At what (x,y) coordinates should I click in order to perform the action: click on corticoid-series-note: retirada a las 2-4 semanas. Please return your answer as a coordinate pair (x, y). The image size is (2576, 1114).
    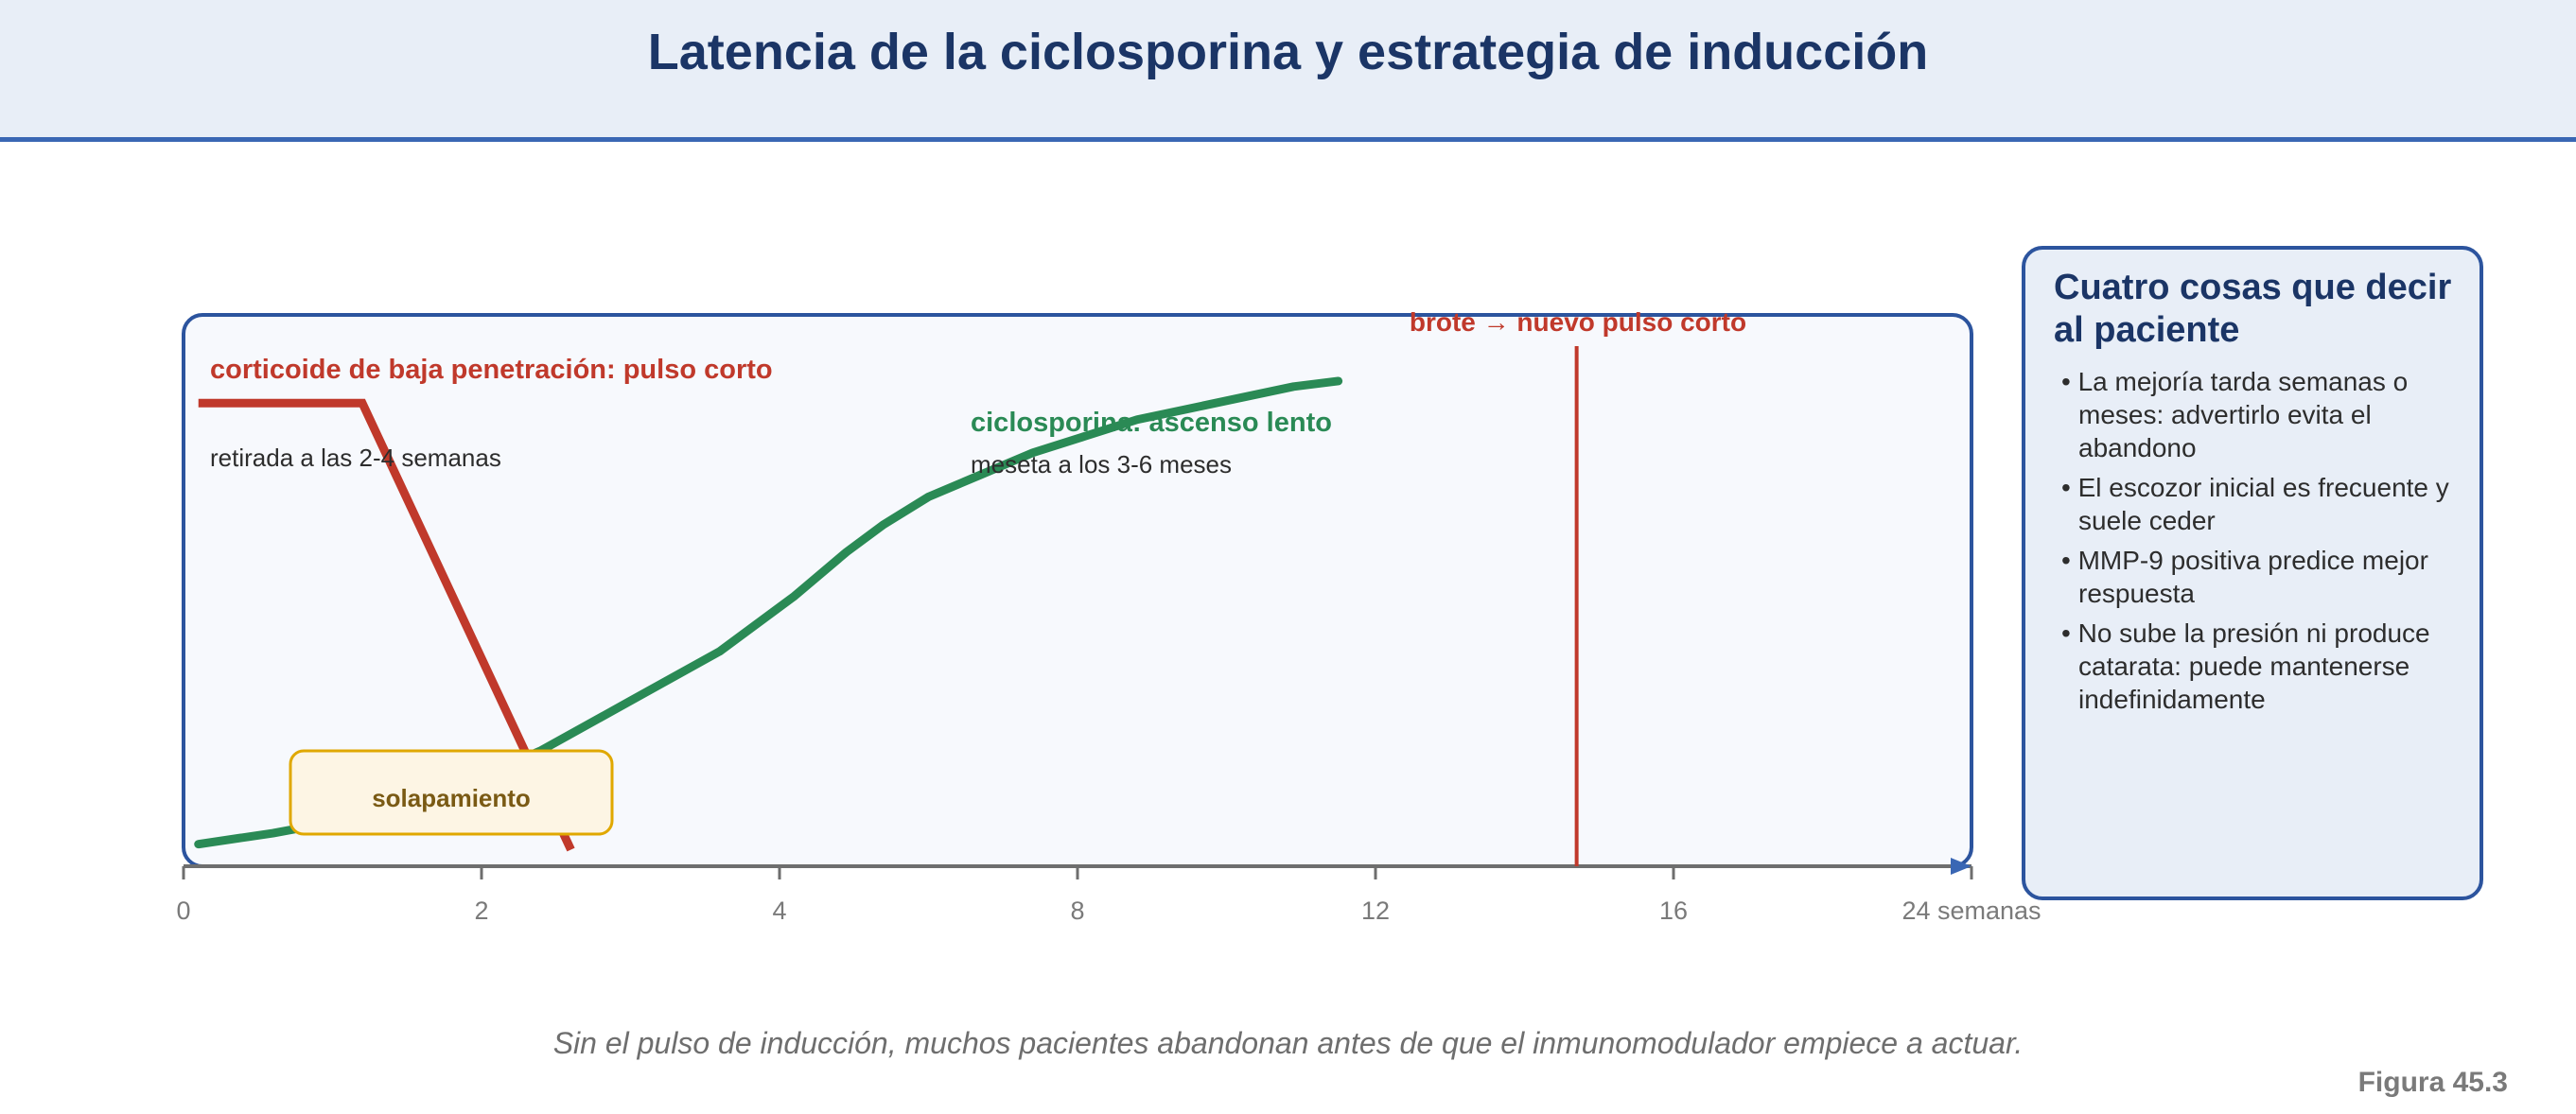
    Looking at the image, I should click on (356, 458).